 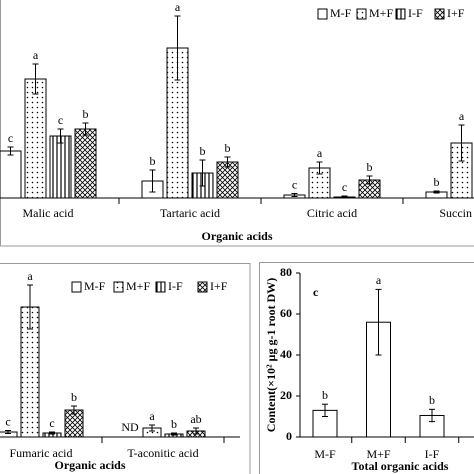 What do you see at coordinates (400, 466) in the screenshot?
I see `x-axis-title: Total organic acids` at bounding box center [400, 466].